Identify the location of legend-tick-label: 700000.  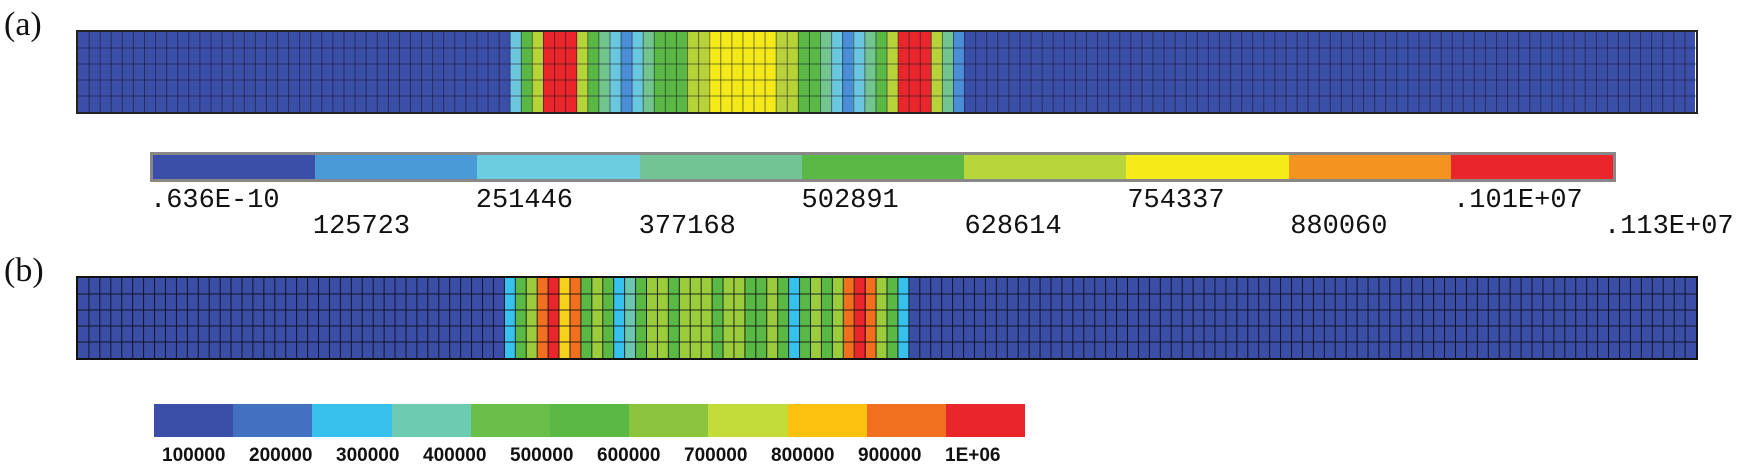
(716, 455).